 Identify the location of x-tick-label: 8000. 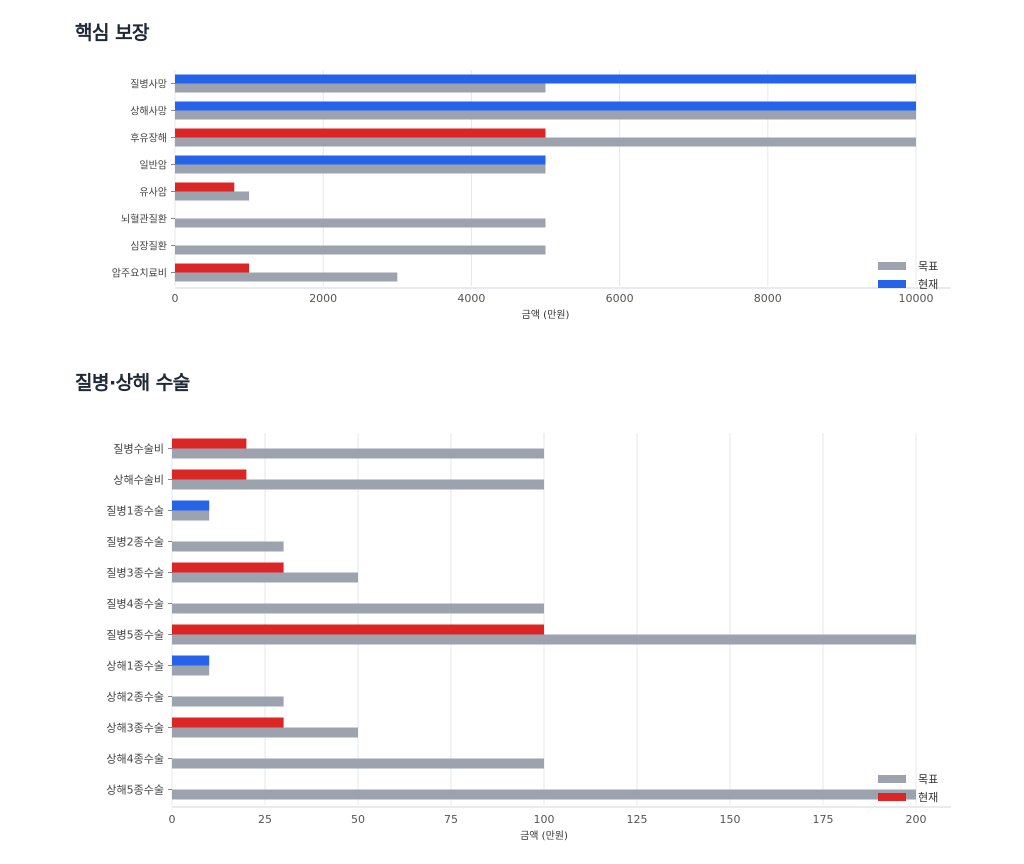
(768, 298).